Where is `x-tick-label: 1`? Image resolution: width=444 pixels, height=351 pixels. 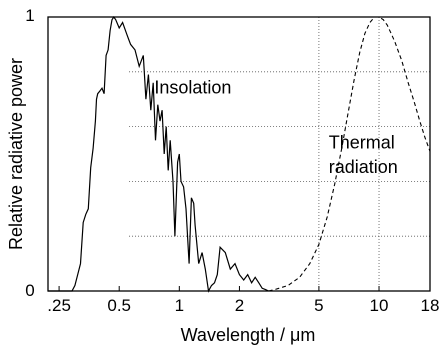 x-tick-label: 1 is located at coordinates (179, 305).